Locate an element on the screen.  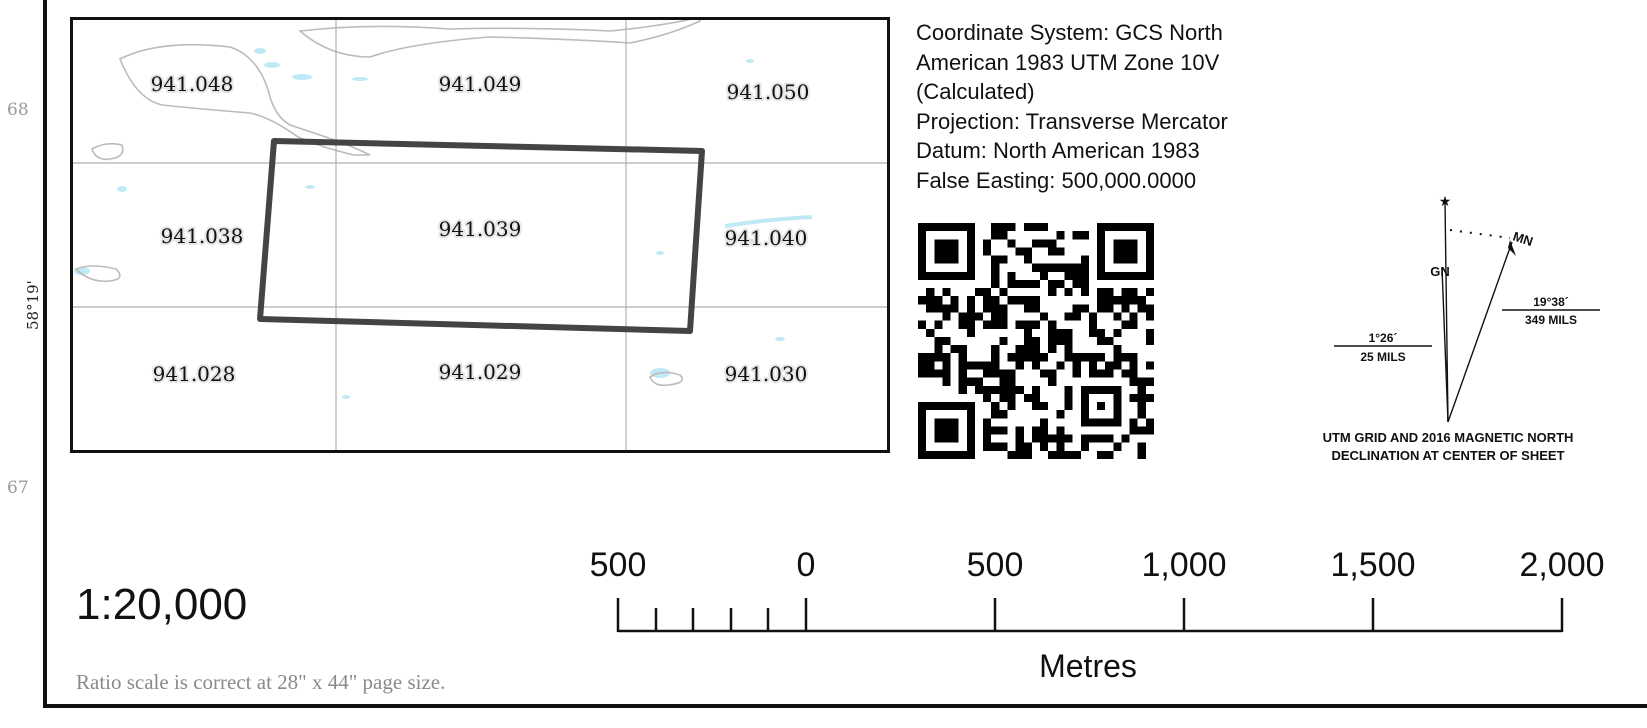
sheet-label-941-048: 941.048 is located at coordinates (192, 84).